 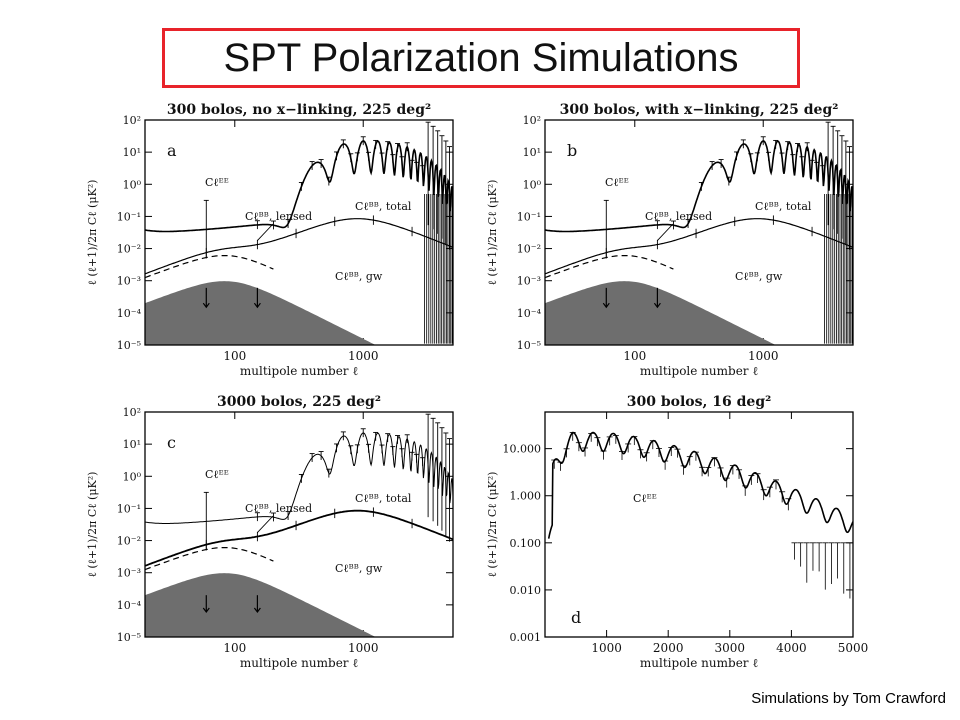 I want to click on credit-text: Simulations by Tom Crawford, so click(x=848, y=698).